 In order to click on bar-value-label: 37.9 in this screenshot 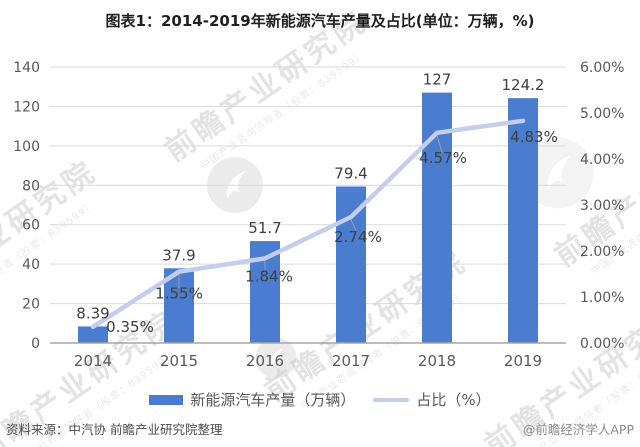, I will do `click(178, 255)`.